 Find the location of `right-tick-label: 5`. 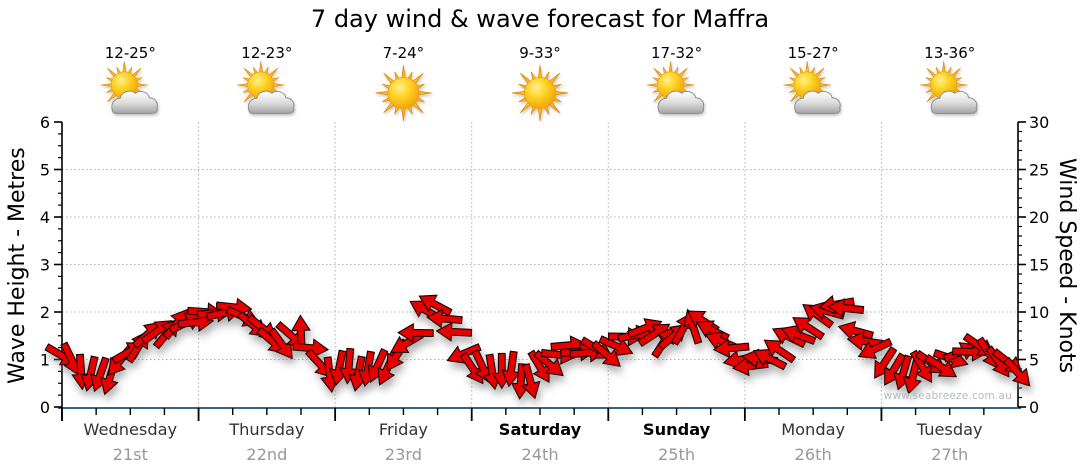

right-tick-label: 5 is located at coordinates (1034, 360).